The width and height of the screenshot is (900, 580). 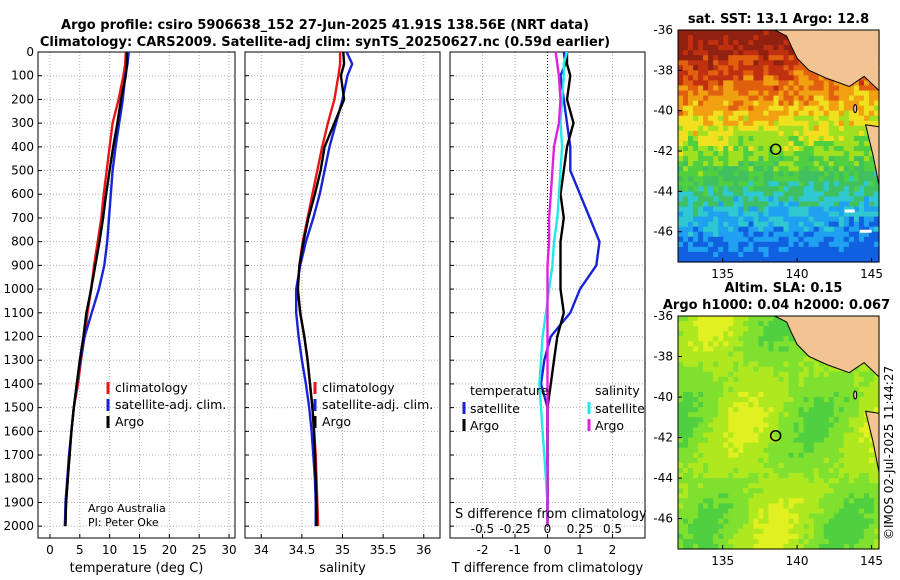 What do you see at coordinates (169, 550) in the screenshot?
I see `x-tick-label-4: 20` at bounding box center [169, 550].